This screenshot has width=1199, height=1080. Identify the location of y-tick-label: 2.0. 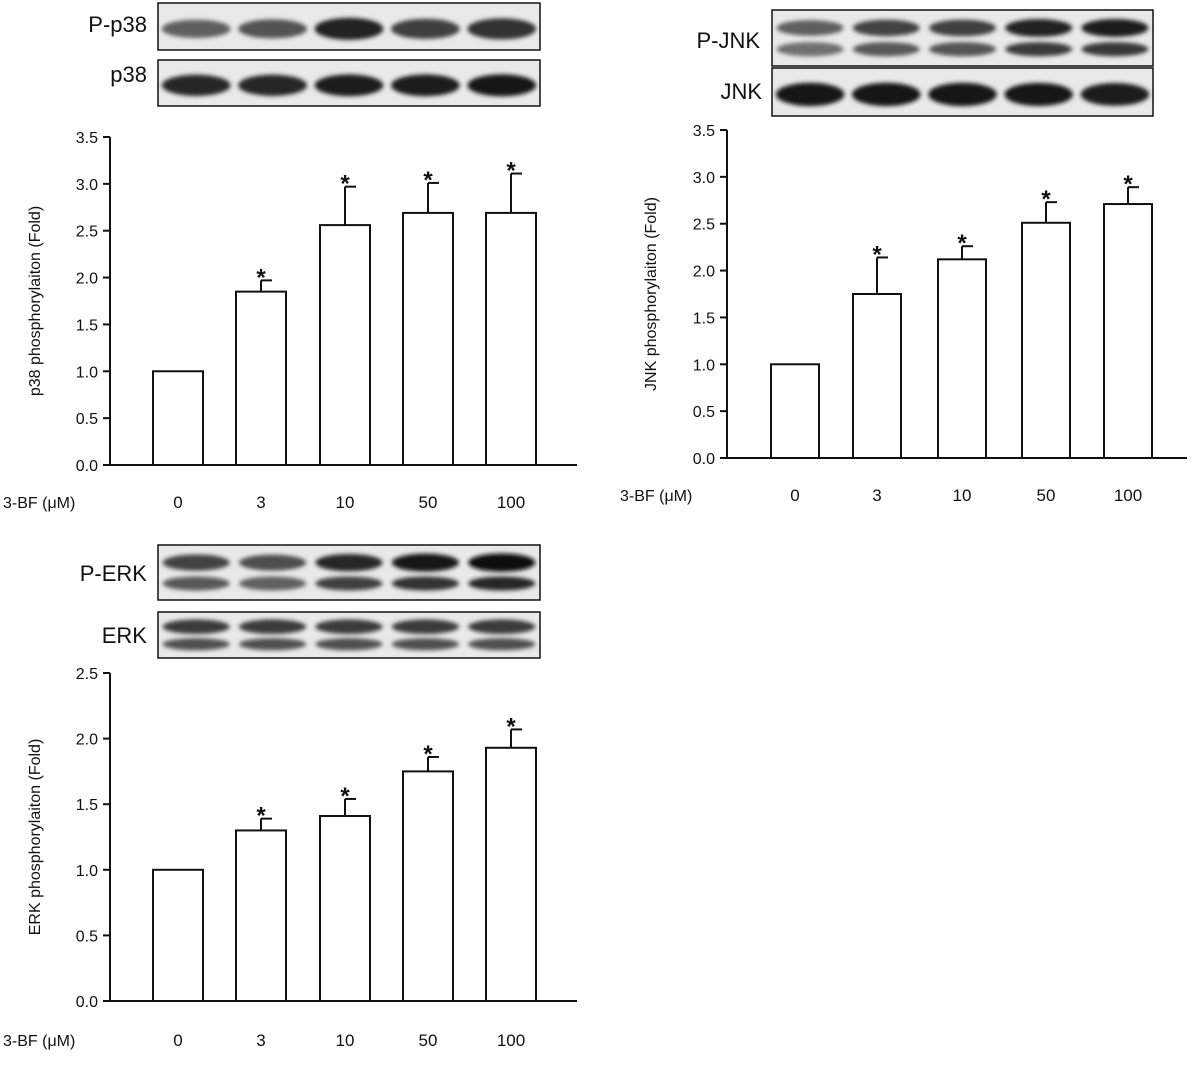
(704, 272).